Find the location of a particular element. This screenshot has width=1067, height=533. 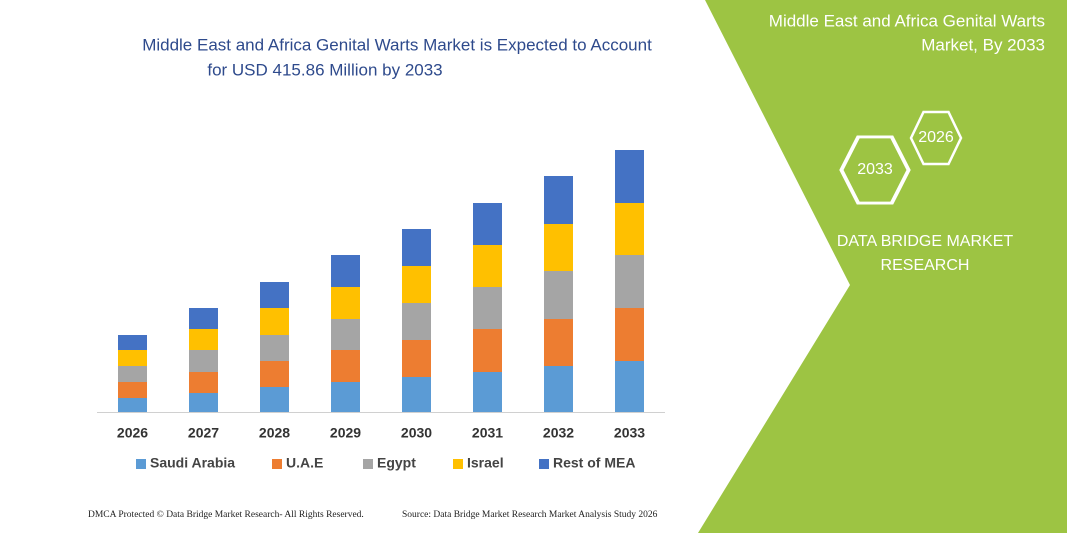

legend-label: Rest of MEA is located at coordinates (594, 463).